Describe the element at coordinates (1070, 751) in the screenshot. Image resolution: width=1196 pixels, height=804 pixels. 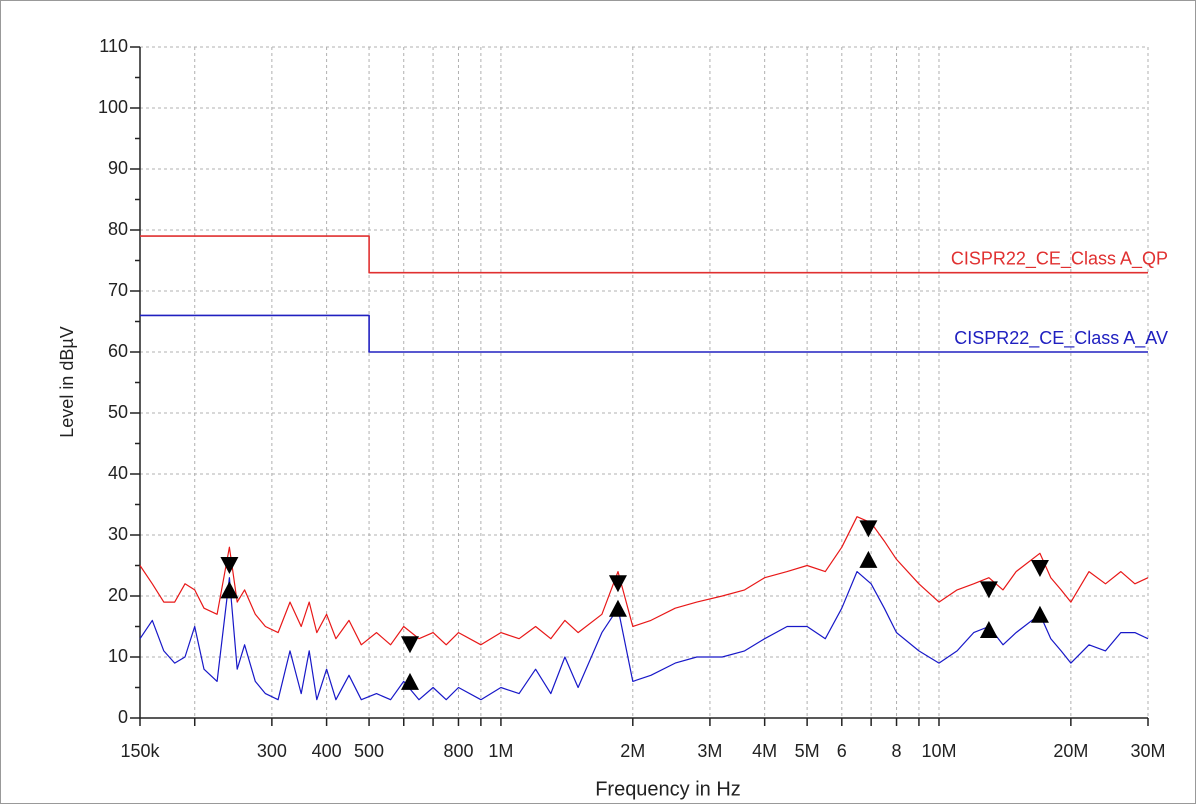
I see `x-tick-label: 20M` at that location.